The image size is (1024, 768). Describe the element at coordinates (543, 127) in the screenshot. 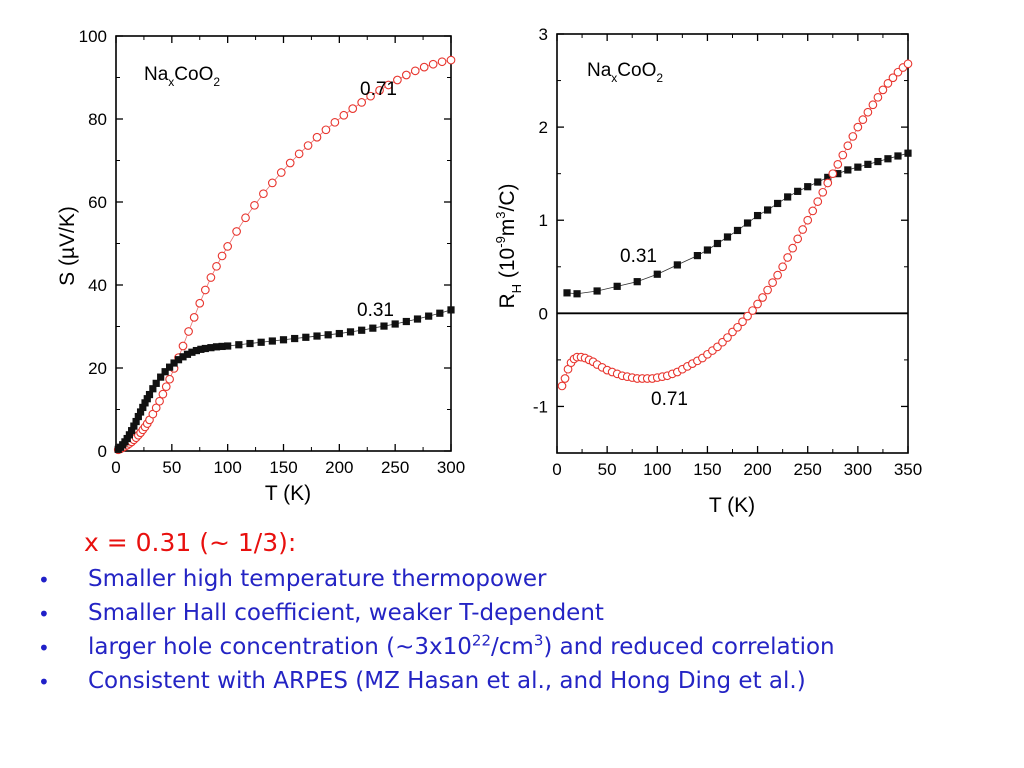

I see `y-tick-label: 2` at that location.